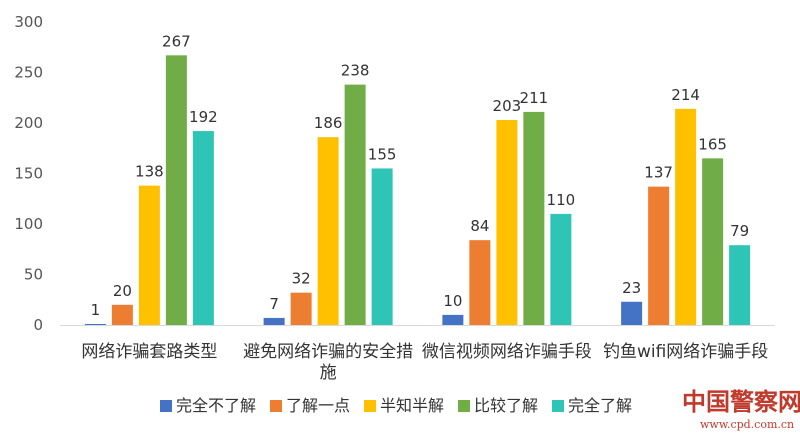  What do you see at coordinates (96, 310) in the screenshot?
I see `data-label: 1` at bounding box center [96, 310].